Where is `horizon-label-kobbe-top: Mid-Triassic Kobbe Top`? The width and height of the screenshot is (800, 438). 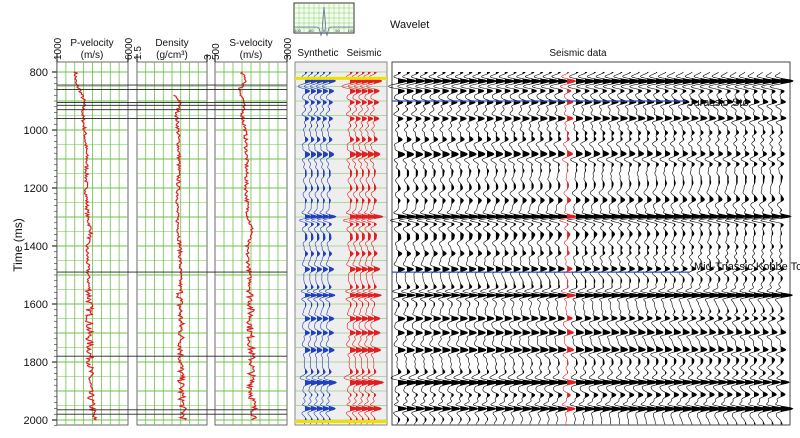
horizon-label-kobbe-top: Mid-Triassic Kobbe Top is located at coordinates (747, 267).